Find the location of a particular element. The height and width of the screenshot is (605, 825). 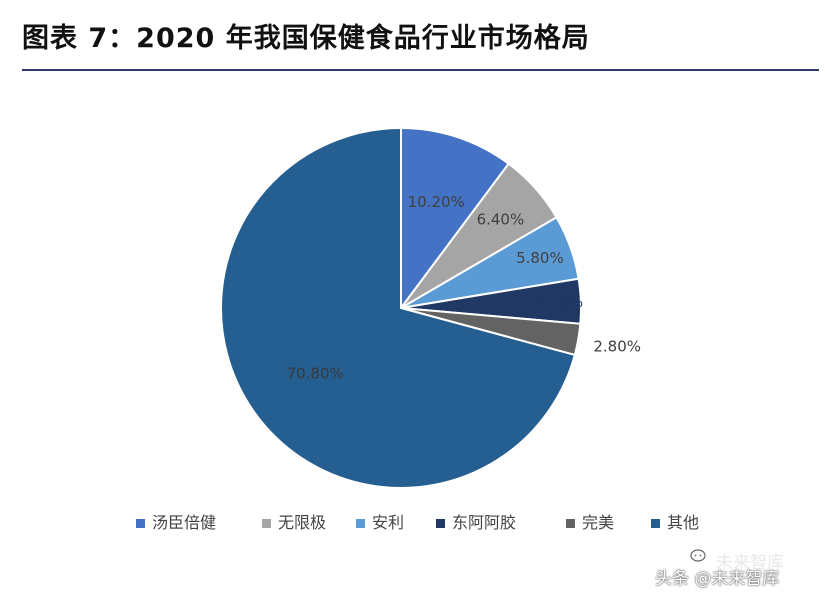

page-title: 图表 7：2020 年我国保健食品行业市场格局 is located at coordinates (306, 38).